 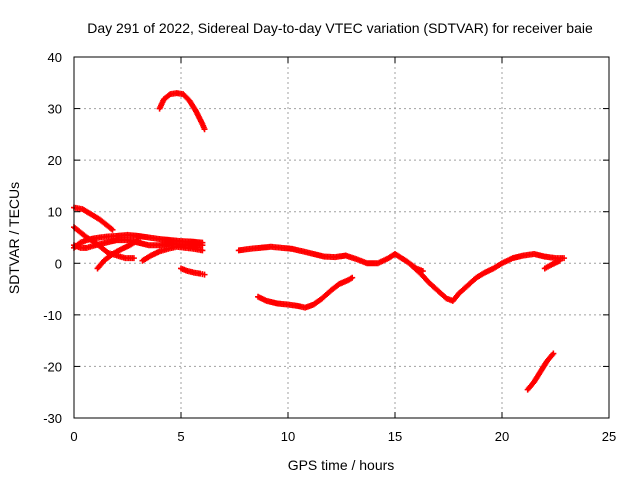 I want to click on x-axis-label: GPS time / hours, so click(x=341, y=465).